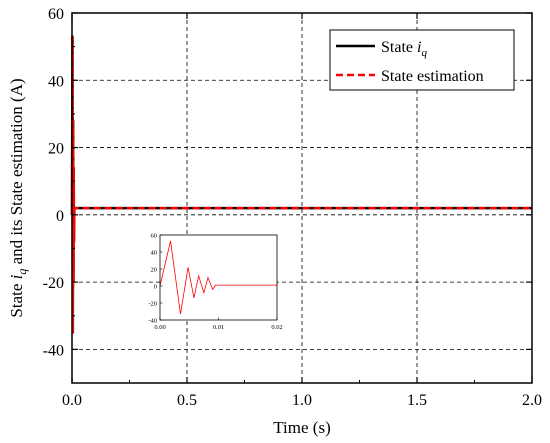 The height and width of the screenshot is (443, 550). Describe the element at coordinates (154, 253) in the screenshot. I see `inset-y-tick-label: 40` at that location.